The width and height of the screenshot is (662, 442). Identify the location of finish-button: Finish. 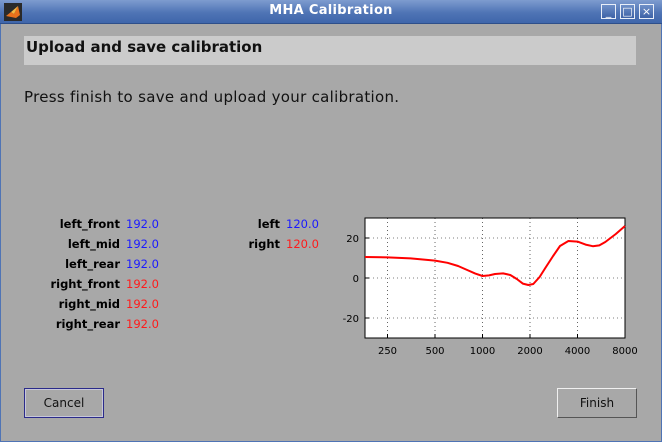
(597, 403).